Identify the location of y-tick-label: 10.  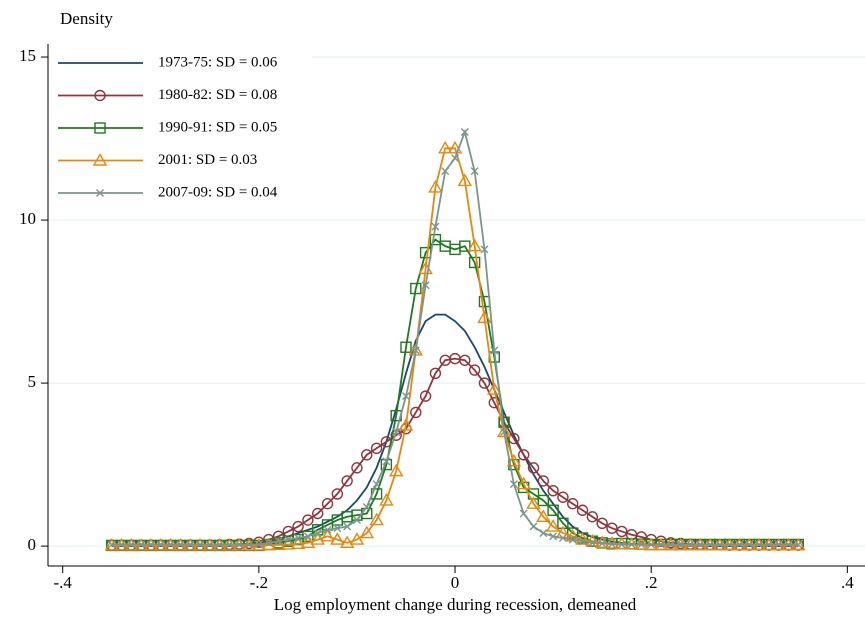
(27, 218).